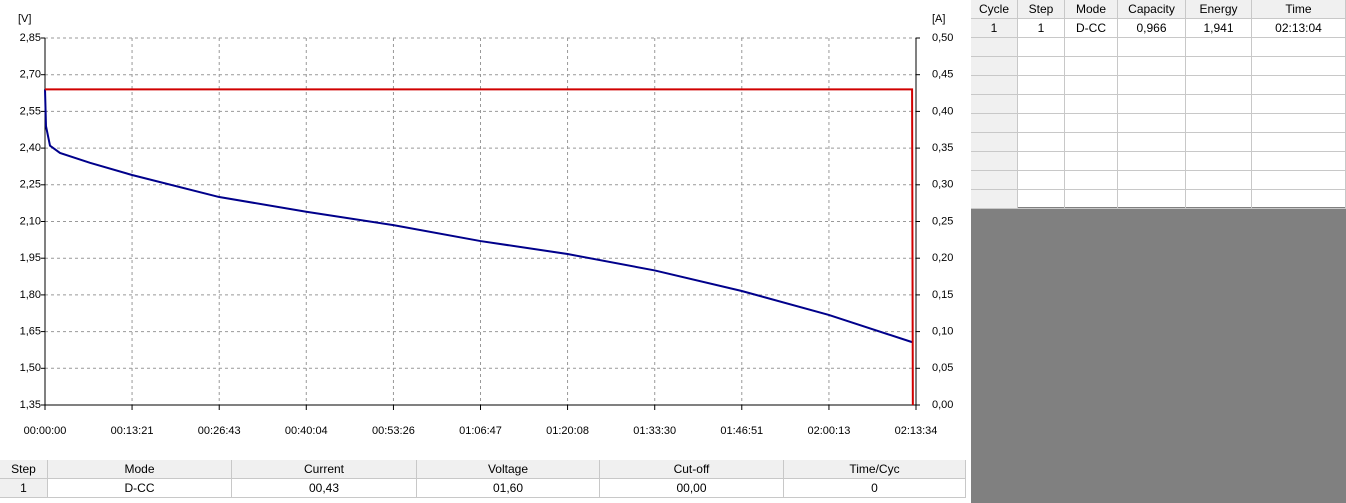 The width and height of the screenshot is (1346, 503). What do you see at coordinates (994, 9) in the screenshot?
I see `column-header: Cycle` at bounding box center [994, 9].